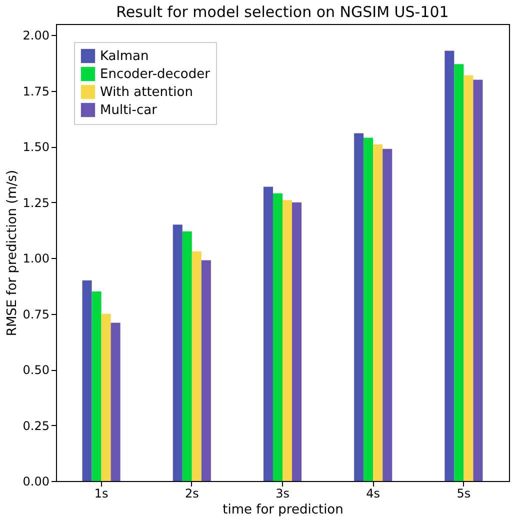 The image size is (514, 521). Describe the element at coordinates (283, 510) in the screenshot. I see `x-axis-title: time for prediction` at that location.